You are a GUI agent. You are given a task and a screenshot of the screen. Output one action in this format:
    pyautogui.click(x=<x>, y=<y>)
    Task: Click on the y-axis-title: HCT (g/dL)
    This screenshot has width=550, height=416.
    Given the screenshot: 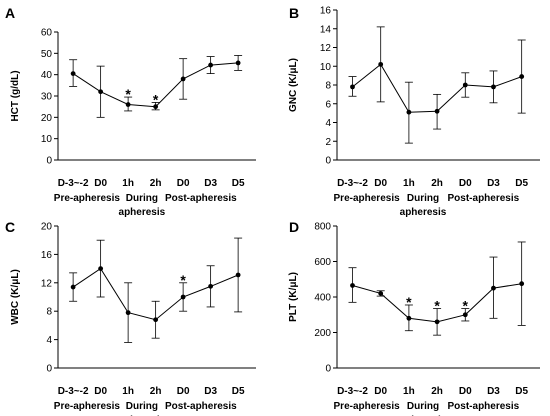 What is the action you would take?
    pyautogui.click(x=15, y=95)
    